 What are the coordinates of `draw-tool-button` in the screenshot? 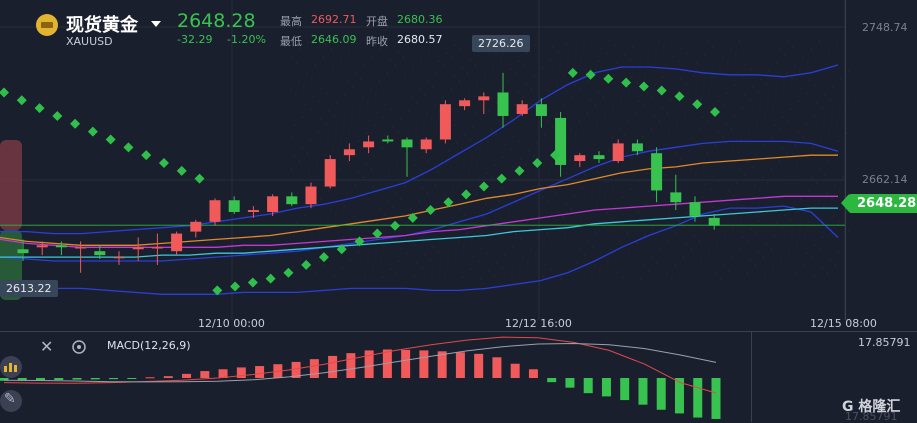 It's located at (11, 401).